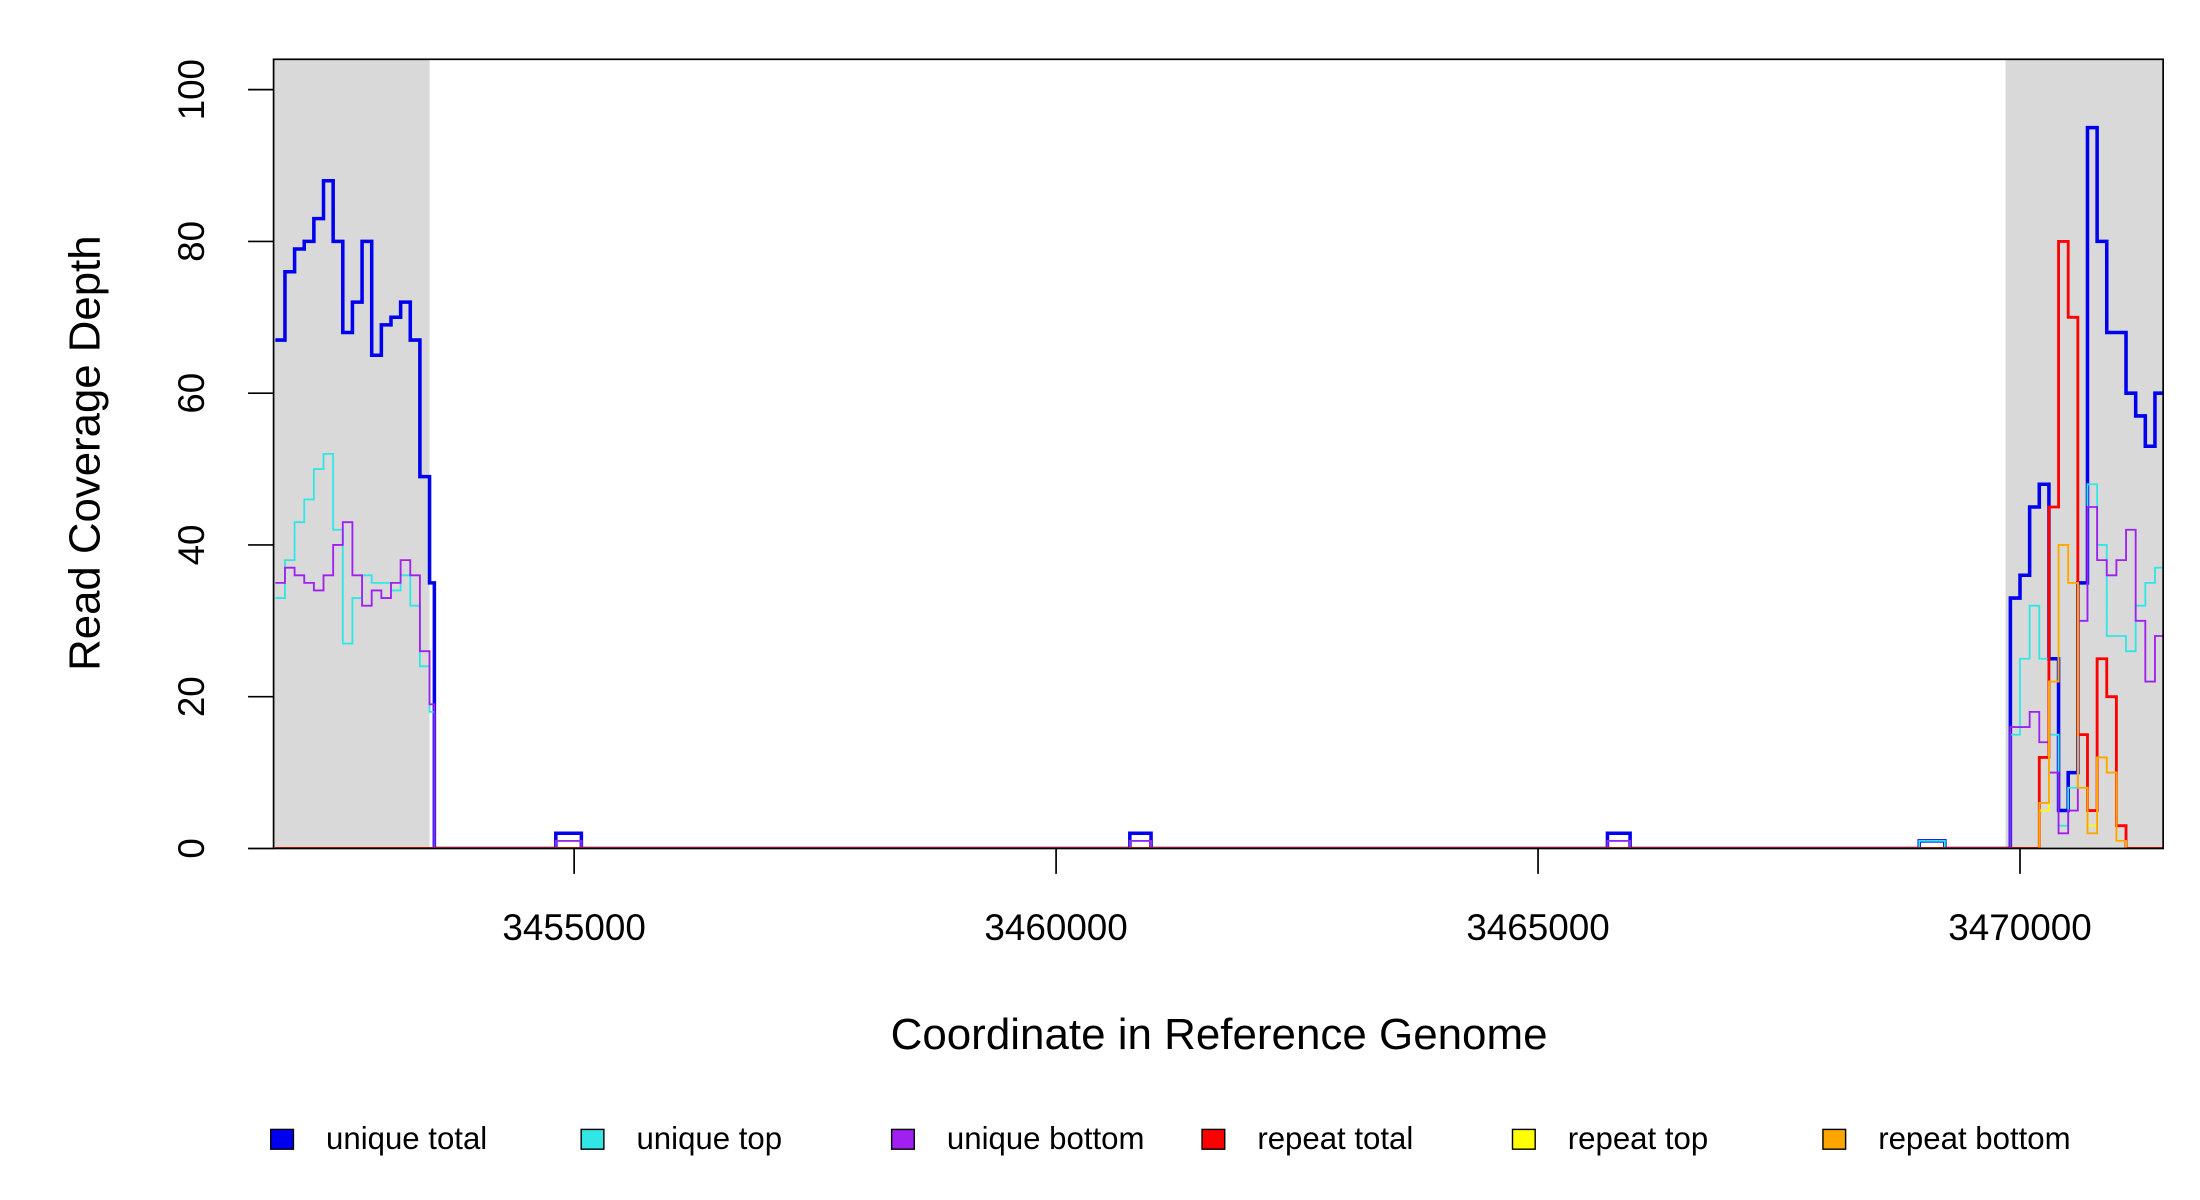  What do you see at coordinates (191, 241) in the screenshot?
I see `y-tick-label: 80` at bounding box center [191, 241].